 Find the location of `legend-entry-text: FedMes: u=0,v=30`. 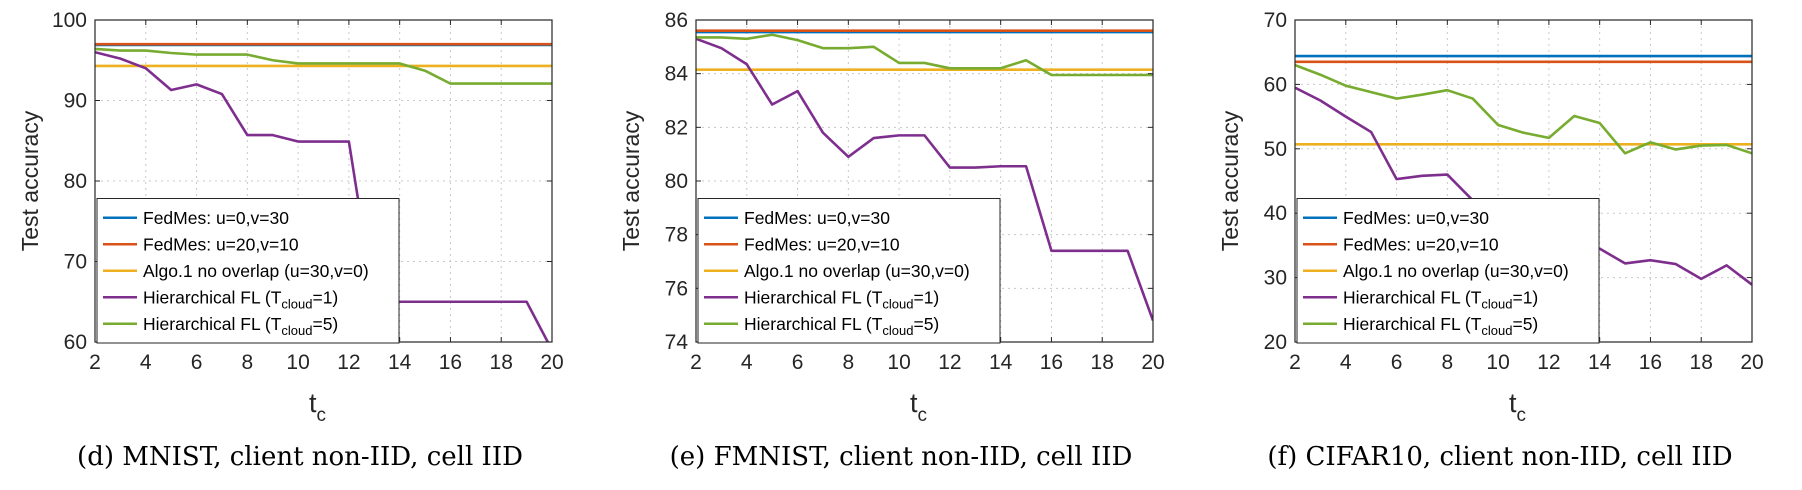

legend-entry-text: FedMes: u=0,v=30 is located at coordinates (817, 218).